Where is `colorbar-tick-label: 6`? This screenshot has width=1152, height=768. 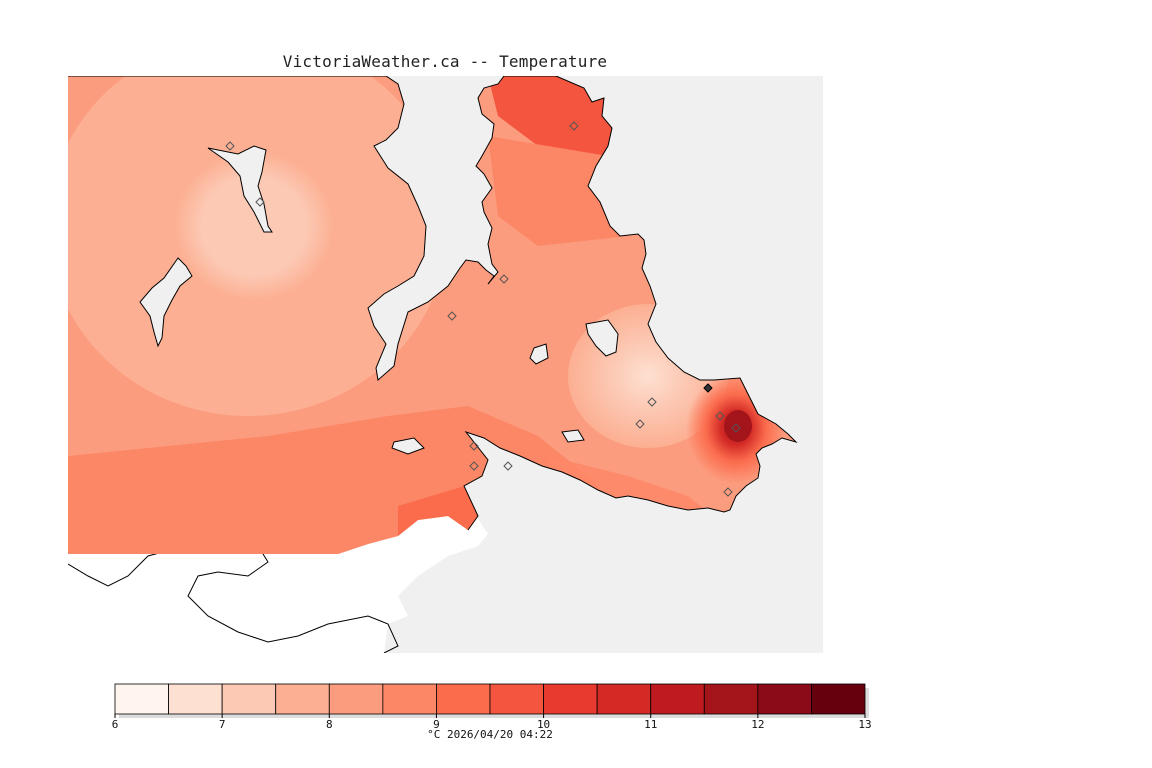
colorbar-tick-label: 6 is located at coordinates (115, 724).